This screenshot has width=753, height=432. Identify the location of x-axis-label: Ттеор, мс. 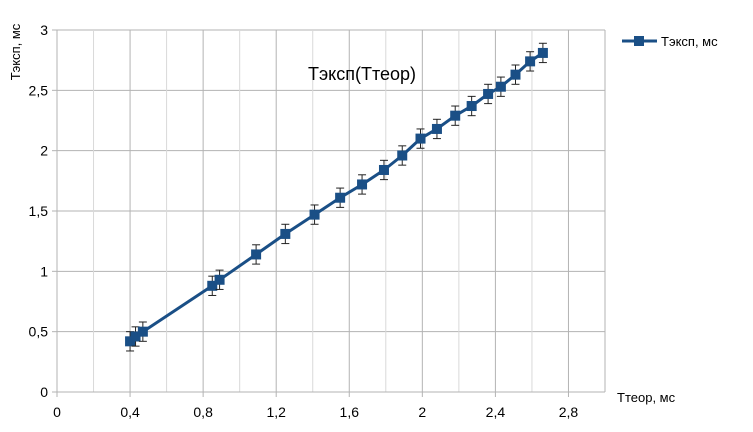
(646, 397).